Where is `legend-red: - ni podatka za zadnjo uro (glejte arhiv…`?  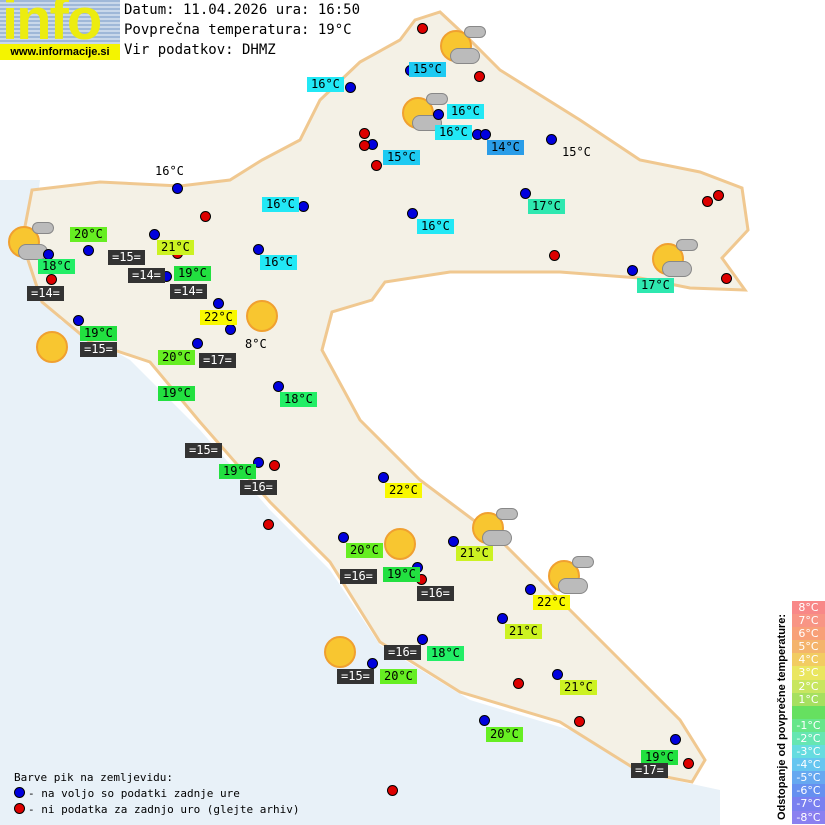 legend-red: - ni podatka za zadnjo uro (glejte arhiv… is located at coordinates (157, 810).